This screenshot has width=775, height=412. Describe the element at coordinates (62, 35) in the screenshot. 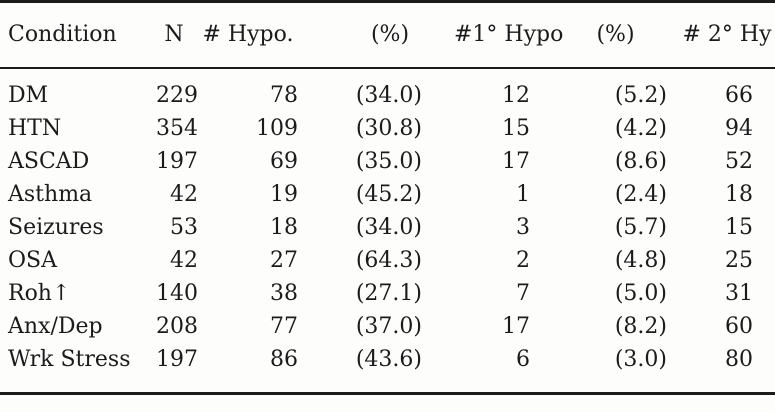

I see `column-header-label: Condition` at that location.